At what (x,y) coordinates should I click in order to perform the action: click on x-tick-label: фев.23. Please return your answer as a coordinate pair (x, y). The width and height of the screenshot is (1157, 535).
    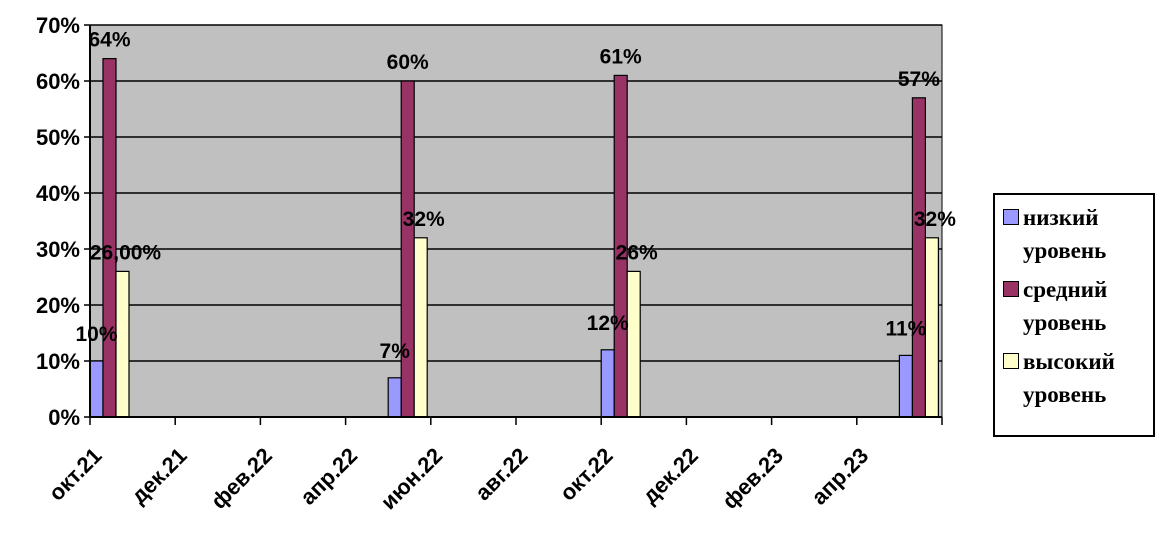
    Looking at the image, I should click on (752, 478).